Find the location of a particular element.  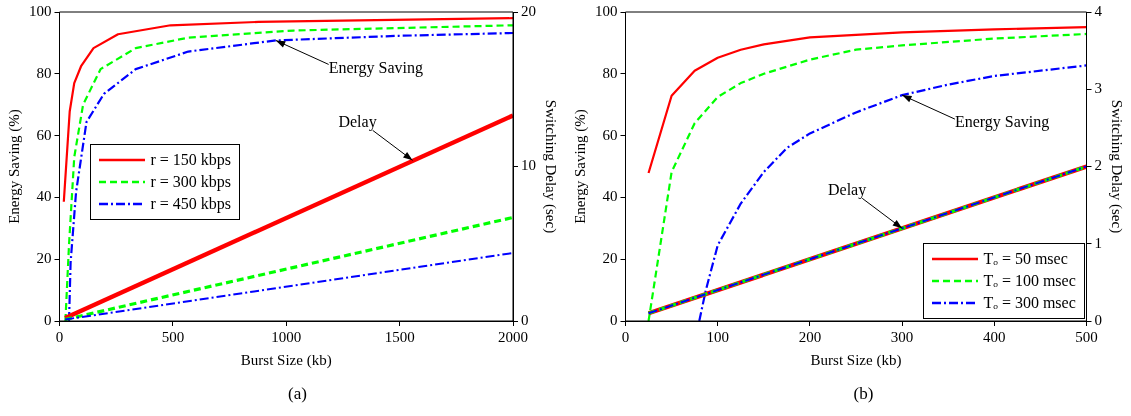

y2-tick-label: 10 is located at coordinates (528, 165).